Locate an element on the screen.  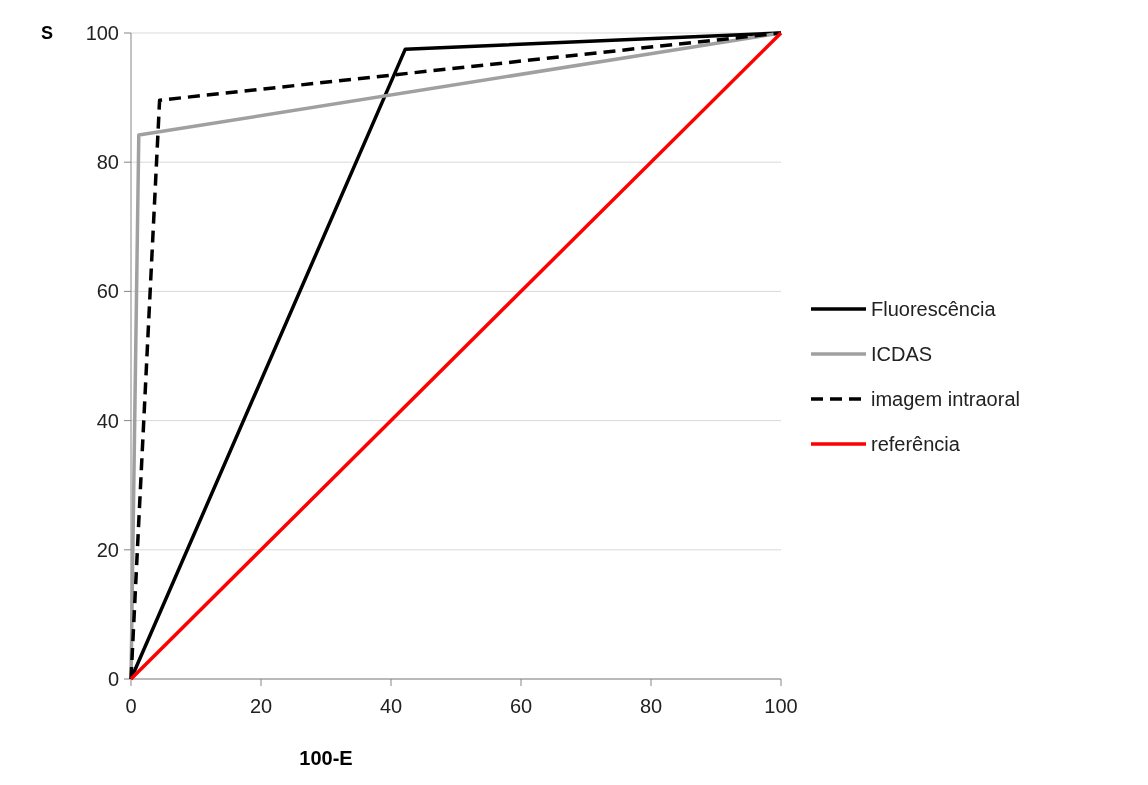
x-tick-label: 40 is located at coordinates (391, 706).